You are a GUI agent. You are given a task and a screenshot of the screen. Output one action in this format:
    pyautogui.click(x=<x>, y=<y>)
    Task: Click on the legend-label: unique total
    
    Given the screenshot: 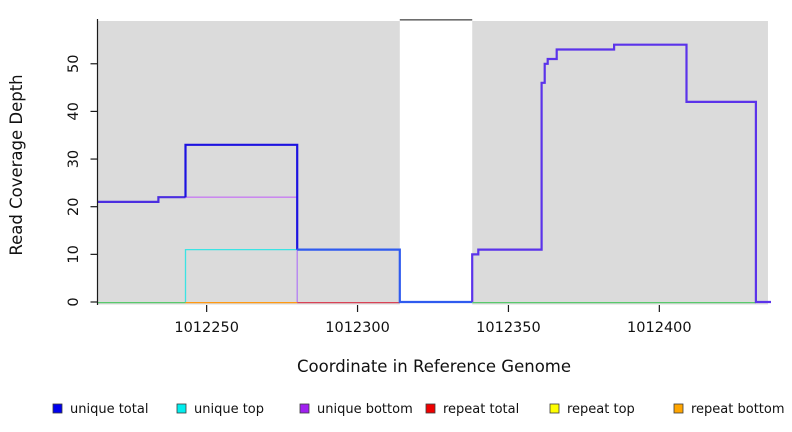 What is the action you would take?
    pyautogui.click(x=109, y=409)
    